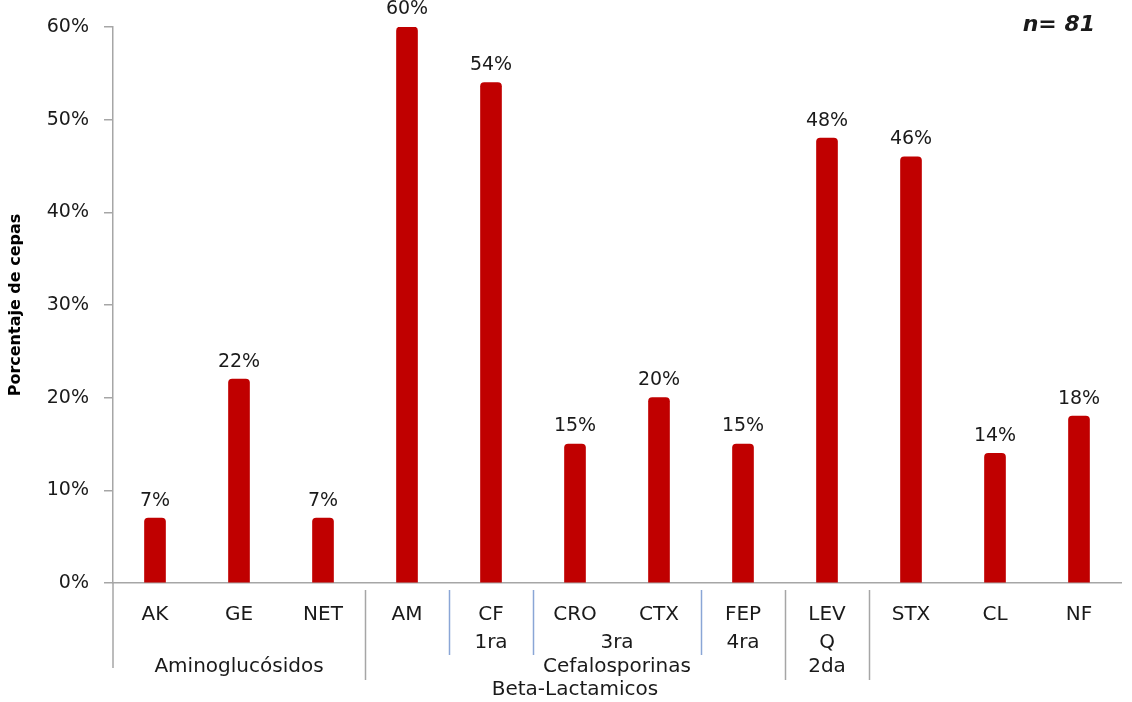 This screenshot has width=1132, height=702. I want to click on text: 2da, so click(827, 665).